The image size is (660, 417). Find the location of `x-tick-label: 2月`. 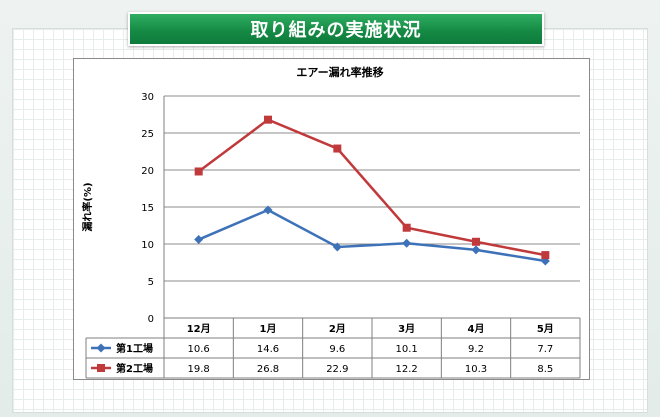

x-tick-label: 2月 is located at coordinates (337, 329).